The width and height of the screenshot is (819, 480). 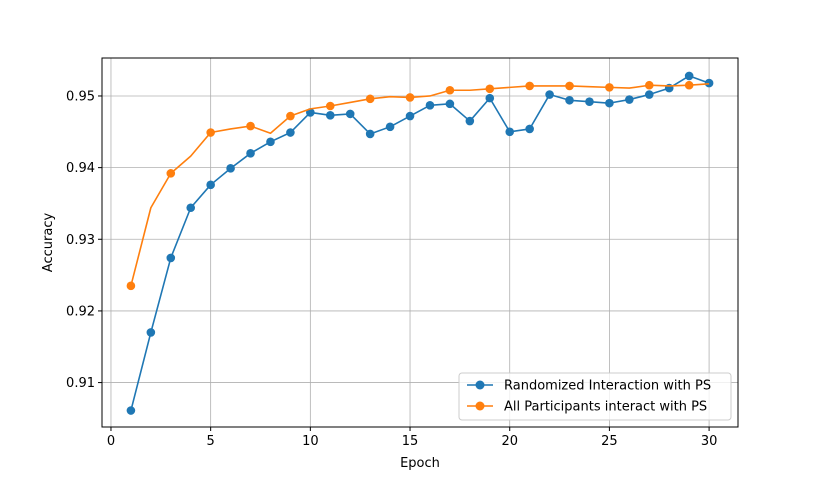 I want to click on x-tick-label: 25, so click(x=609, y=441).